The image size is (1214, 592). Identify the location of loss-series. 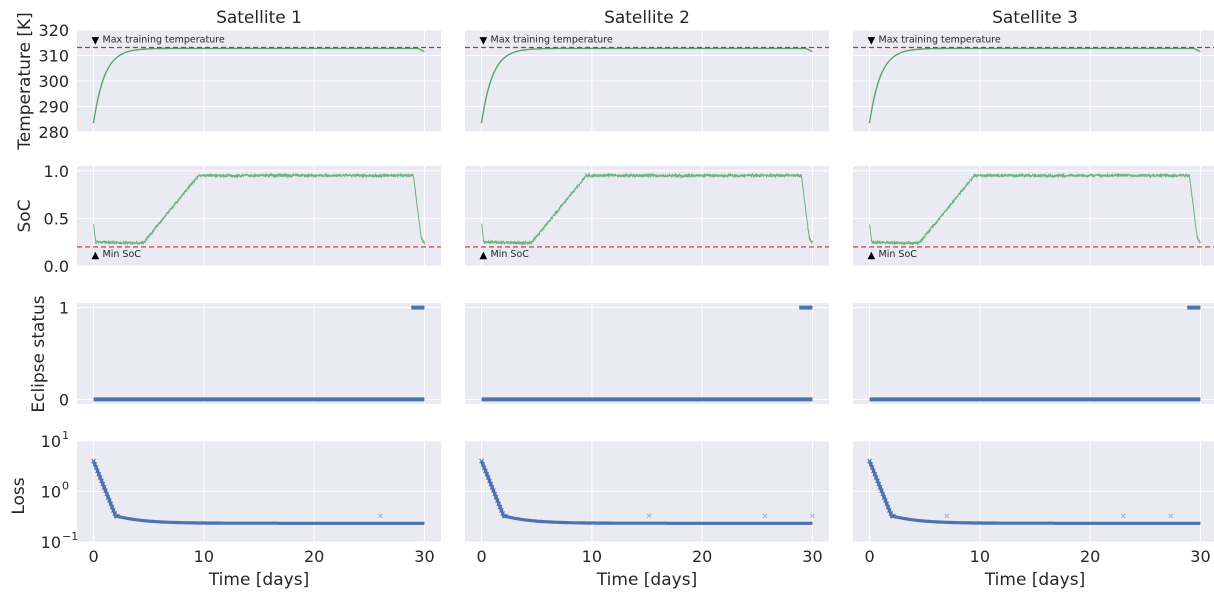
(258, 492).